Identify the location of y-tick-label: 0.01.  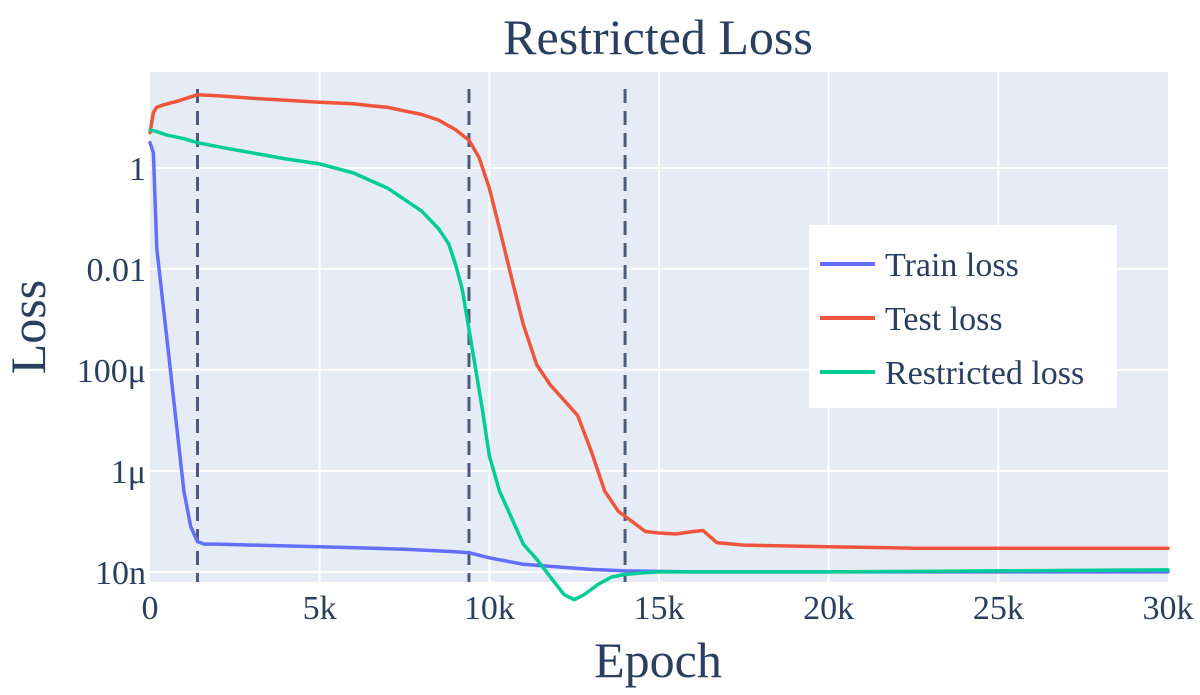
(117, 270).